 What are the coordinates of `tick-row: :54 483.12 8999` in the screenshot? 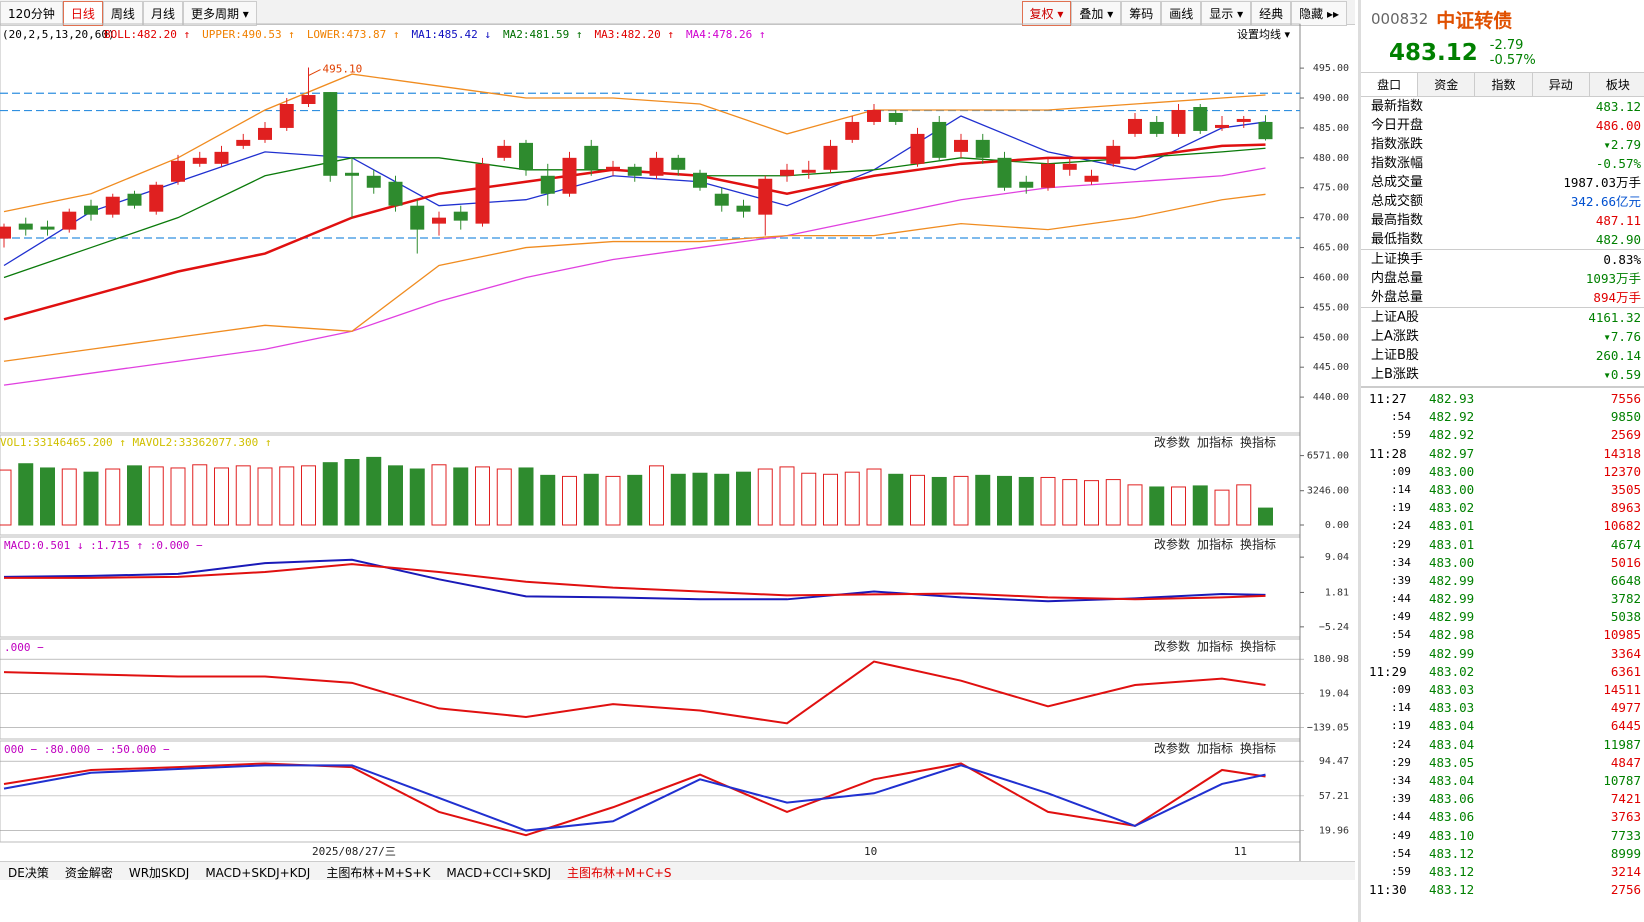 It's located at (1502, 854).